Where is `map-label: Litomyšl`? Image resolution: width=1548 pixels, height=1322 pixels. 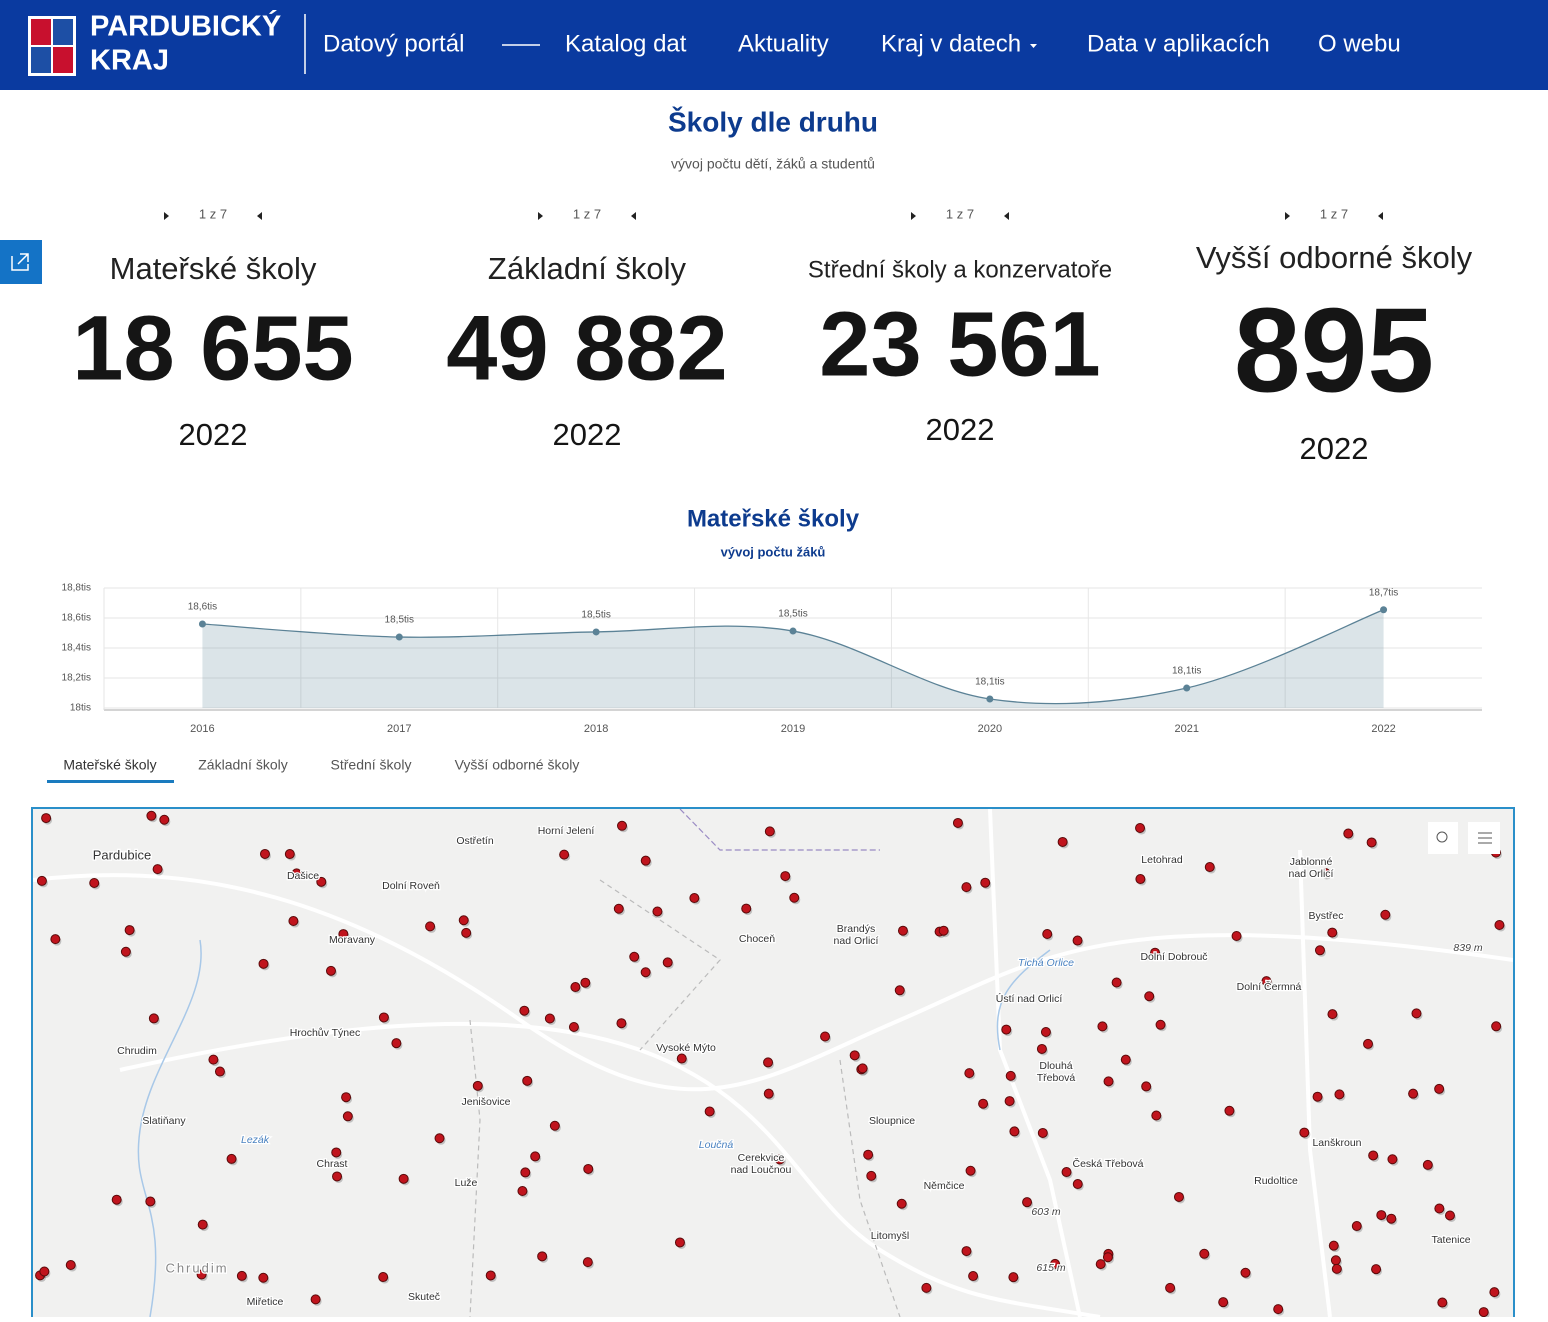 map-label: Litomyšl is located at coordinates (890, 1236).